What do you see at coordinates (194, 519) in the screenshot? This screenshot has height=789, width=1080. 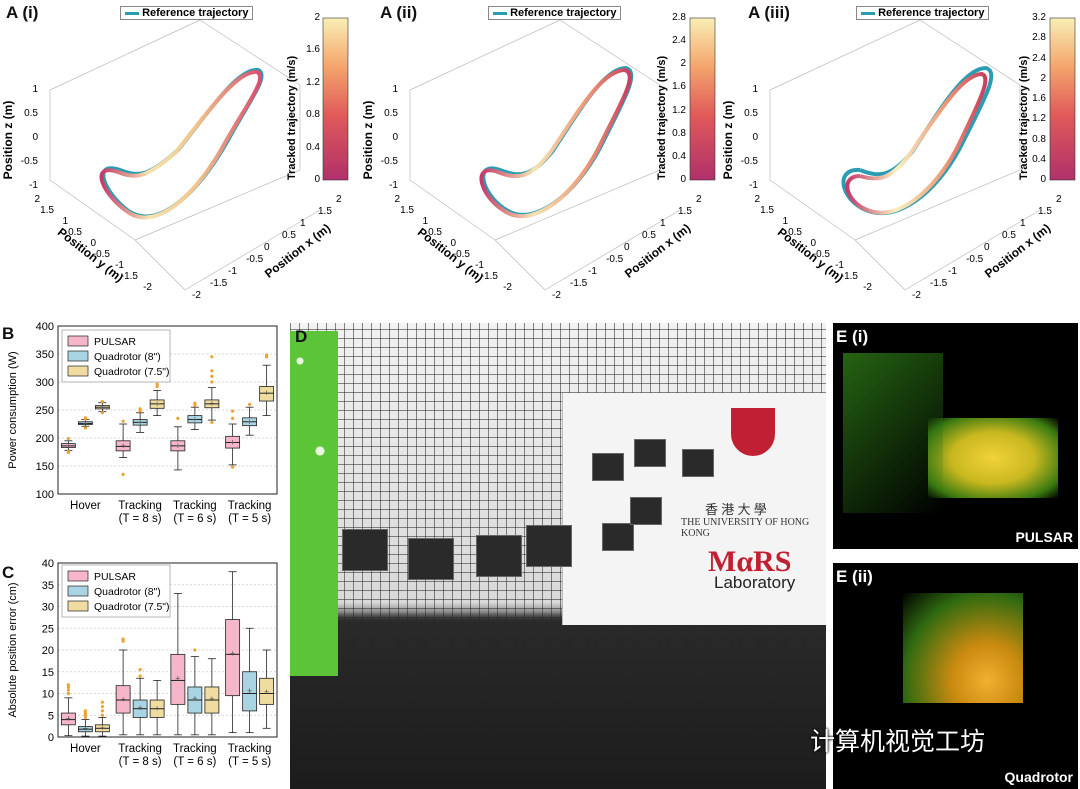 I see `x-tick-label: (T = 6 s)` at bounding box center [194, 519].